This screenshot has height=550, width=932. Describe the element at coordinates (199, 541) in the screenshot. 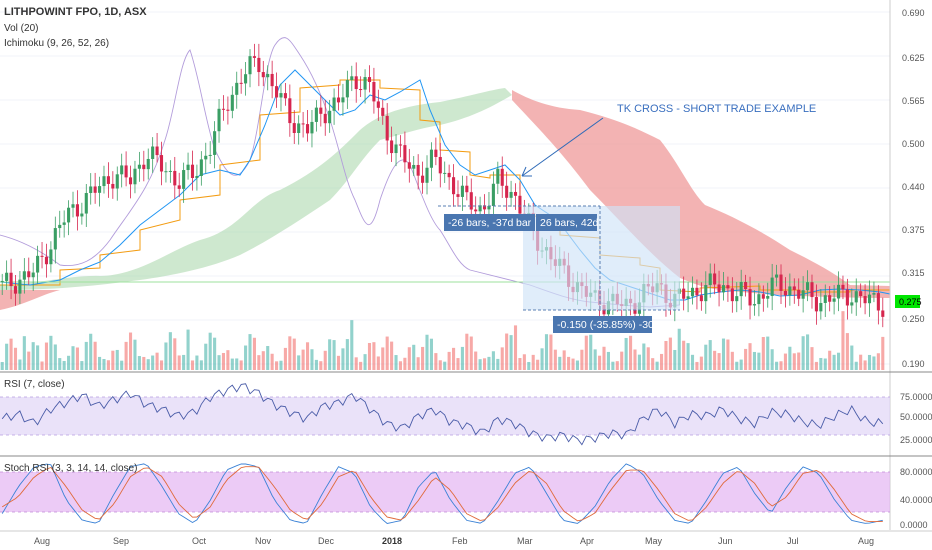

I see `time-tick: Oct` at that location.